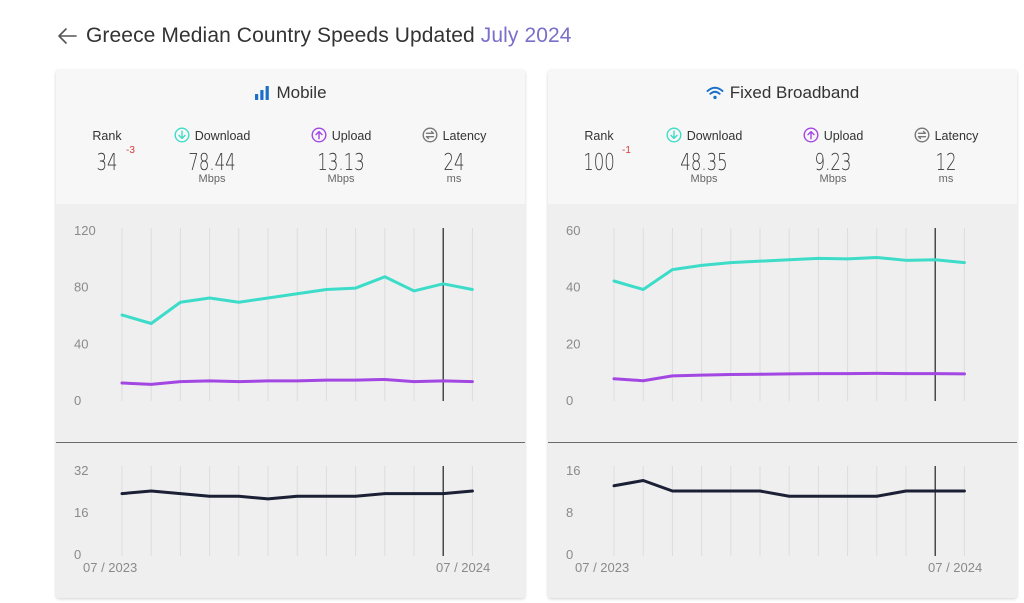  I want to click on mobile-latency-unit: ms, so click(454, 179).